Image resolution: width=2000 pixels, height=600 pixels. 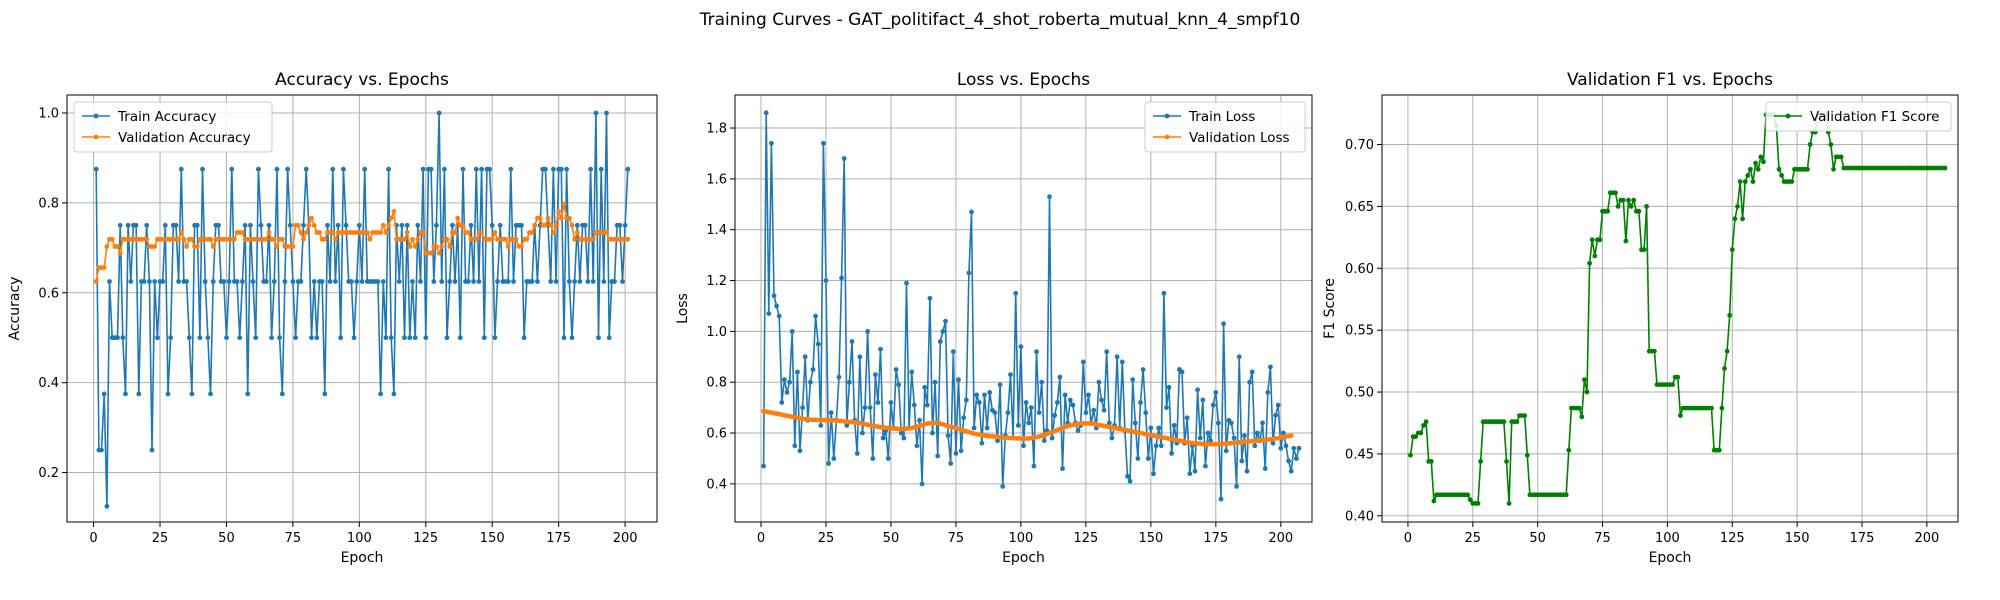 What do you see at coordinates (1473, 538) in the screenshot?
I see `x-tick-label: 25` at bounding box center [1473, 538].